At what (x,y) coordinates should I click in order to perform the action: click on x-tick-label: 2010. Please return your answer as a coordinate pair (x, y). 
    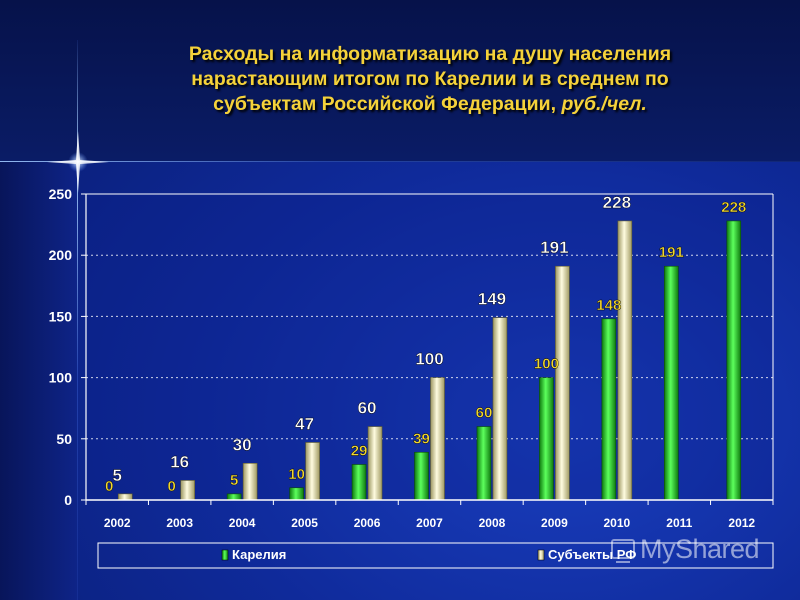
    Looking at the image, I should click on (617, 523).